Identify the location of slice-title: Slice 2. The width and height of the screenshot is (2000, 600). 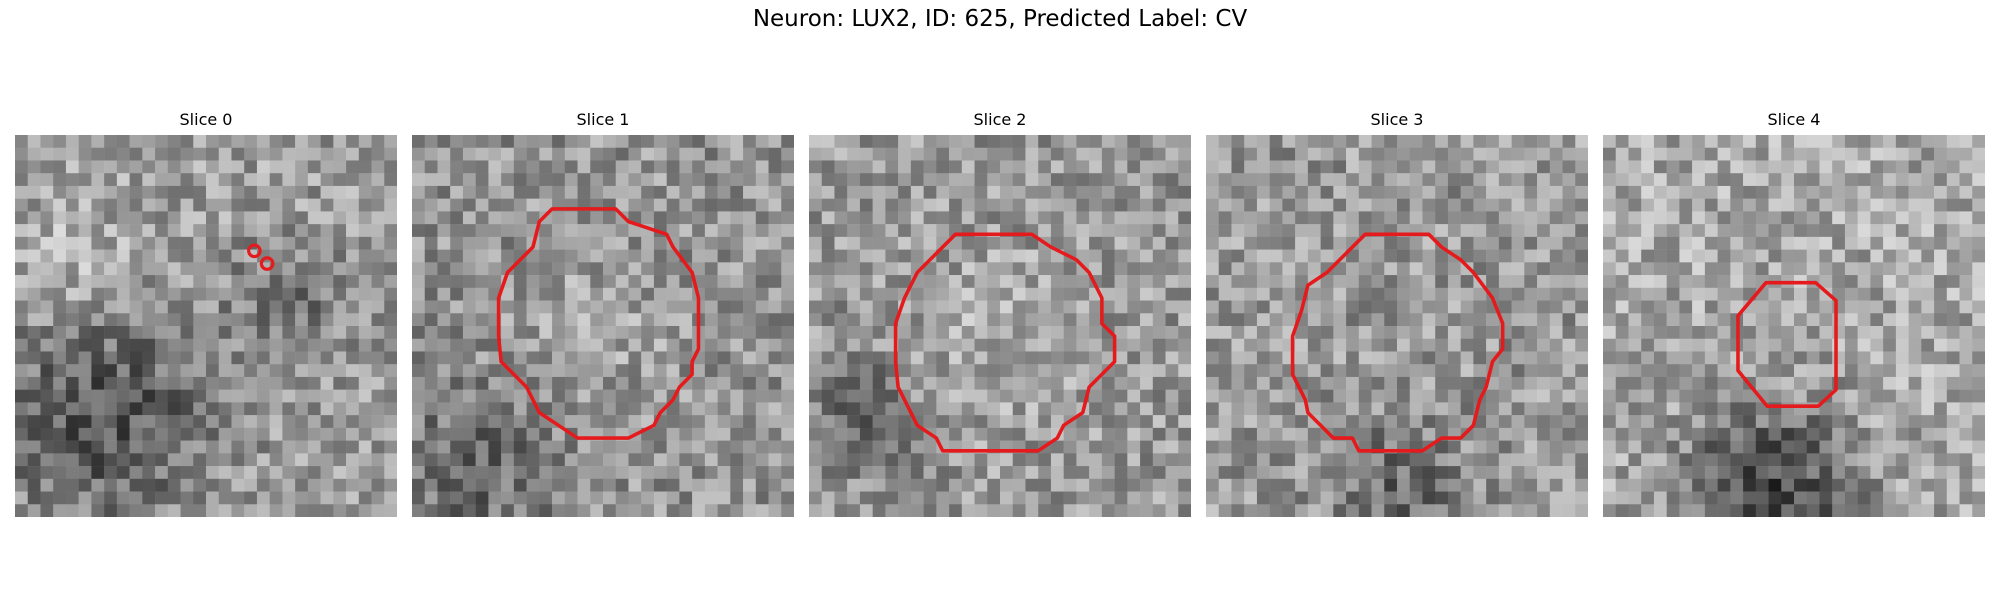
(1000, 119).